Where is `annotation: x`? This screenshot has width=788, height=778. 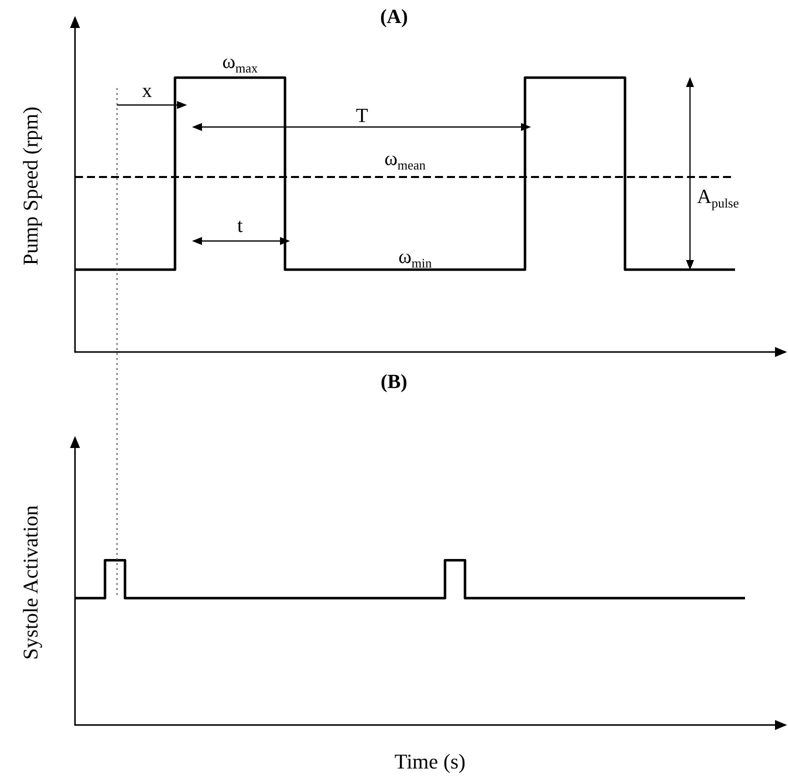
annotation: x is located at coordinates (147, 91).